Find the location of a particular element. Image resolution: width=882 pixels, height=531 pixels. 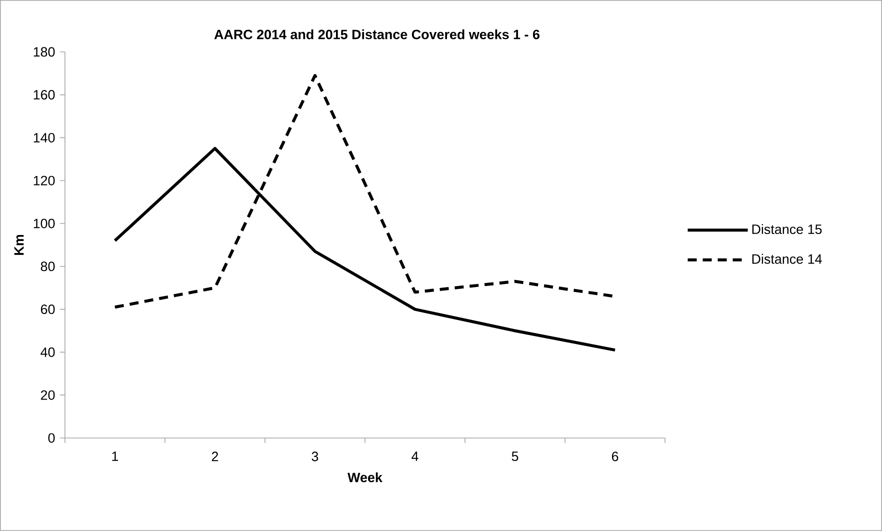

y-tick-label: 60 is located at coordinates (47, 309).